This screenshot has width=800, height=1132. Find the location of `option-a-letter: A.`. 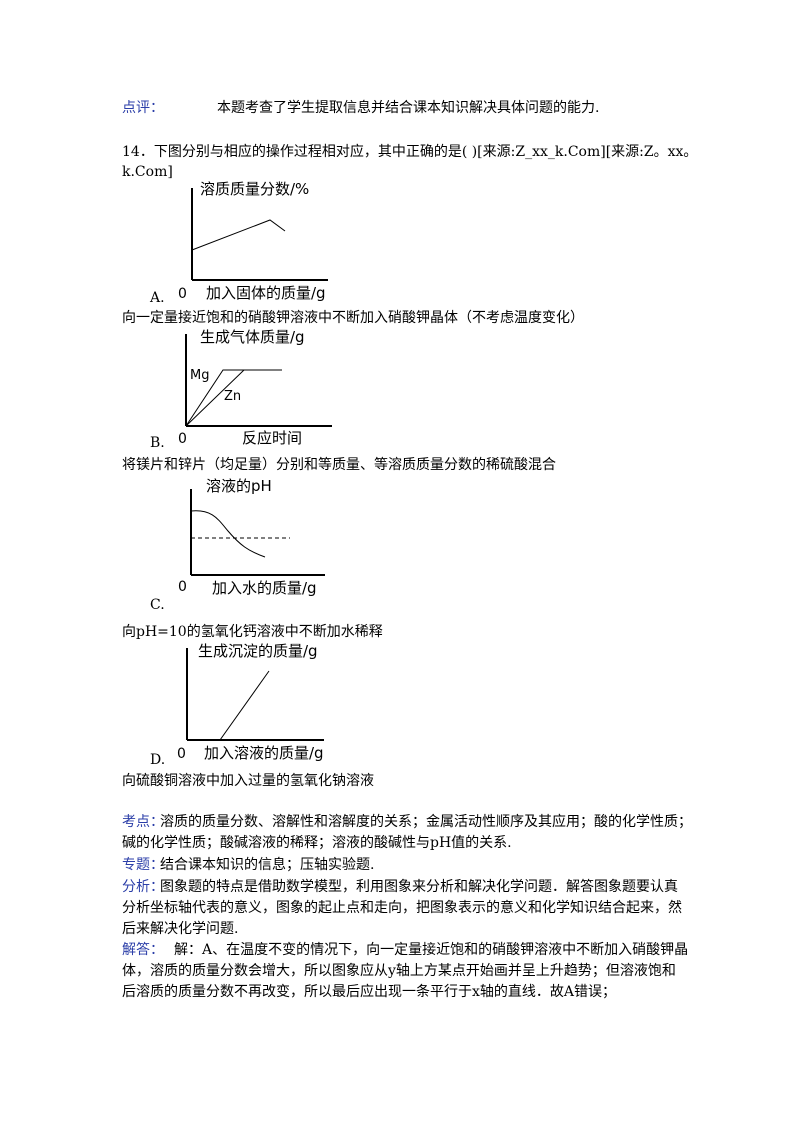

option-a-letter: A. is located at coordinates (157, 298).